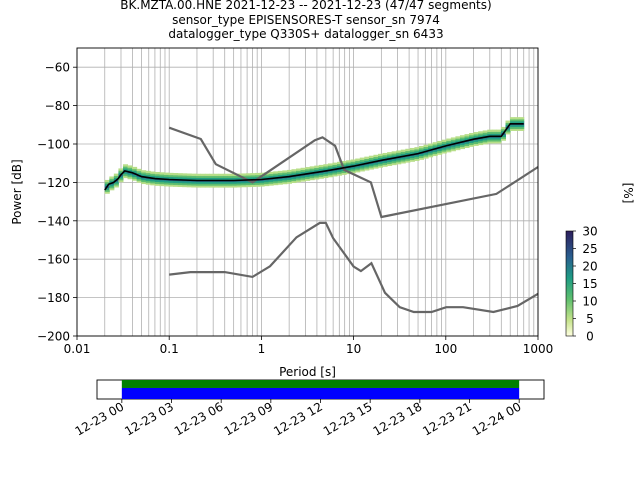 Image resolution: width=640 pixels, height=480 pixels. Describe the element at coordinates (53, 260) in the screenshot. I see `y-tick-label: −160` at that location.